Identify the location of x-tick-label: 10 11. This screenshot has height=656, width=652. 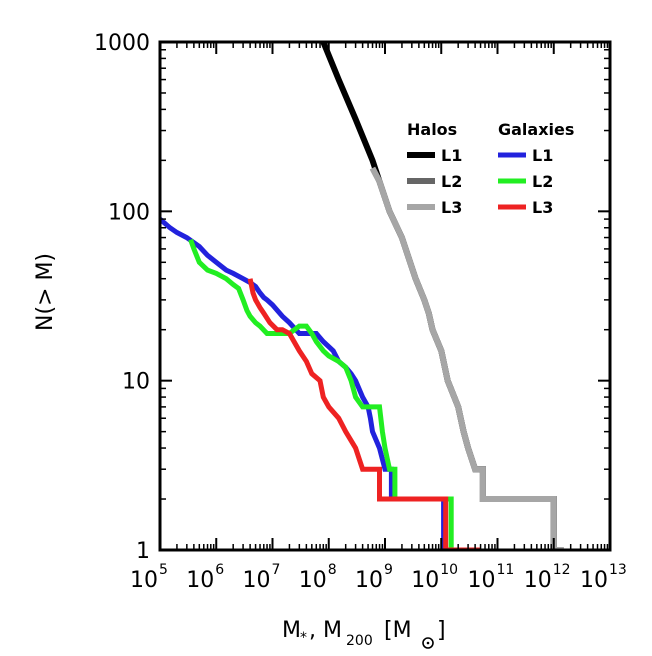
(491, 577).